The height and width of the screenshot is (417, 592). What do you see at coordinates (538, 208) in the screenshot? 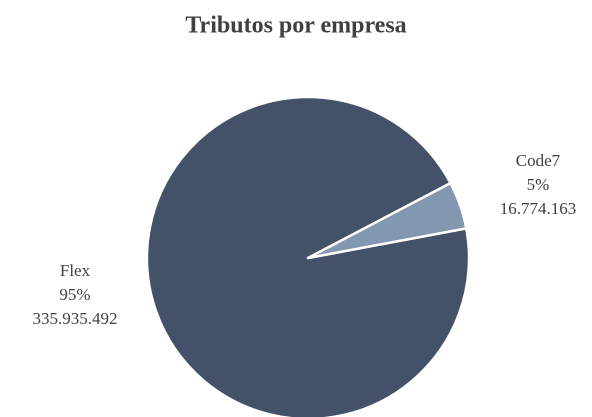
I see `slice-value: 16.774.163` at bounding box center [538, 208].